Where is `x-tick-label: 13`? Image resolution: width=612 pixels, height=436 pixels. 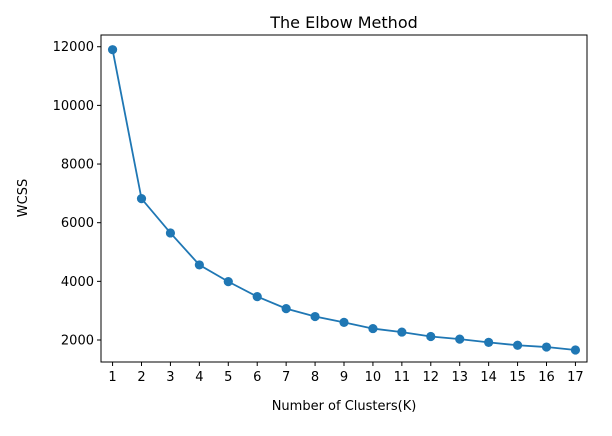
x-tick-label: 13 is located at coordinates (459, 377).